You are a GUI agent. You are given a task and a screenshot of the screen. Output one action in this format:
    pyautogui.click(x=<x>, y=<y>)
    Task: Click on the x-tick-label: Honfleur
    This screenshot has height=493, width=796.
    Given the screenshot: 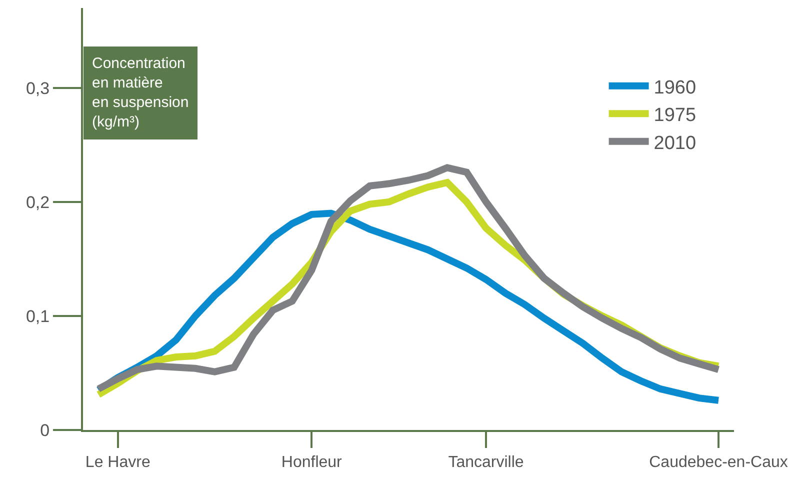 What is the action you would take?
    pyautogui.click(x=312, y=463)
    